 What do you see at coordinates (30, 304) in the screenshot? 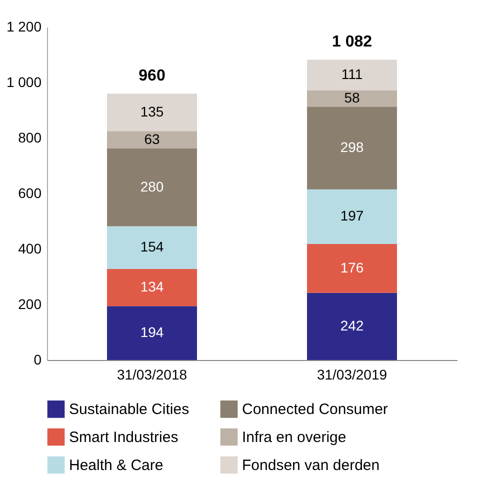
I see `y-tick-label: 200` at bounding box center [30, 304].